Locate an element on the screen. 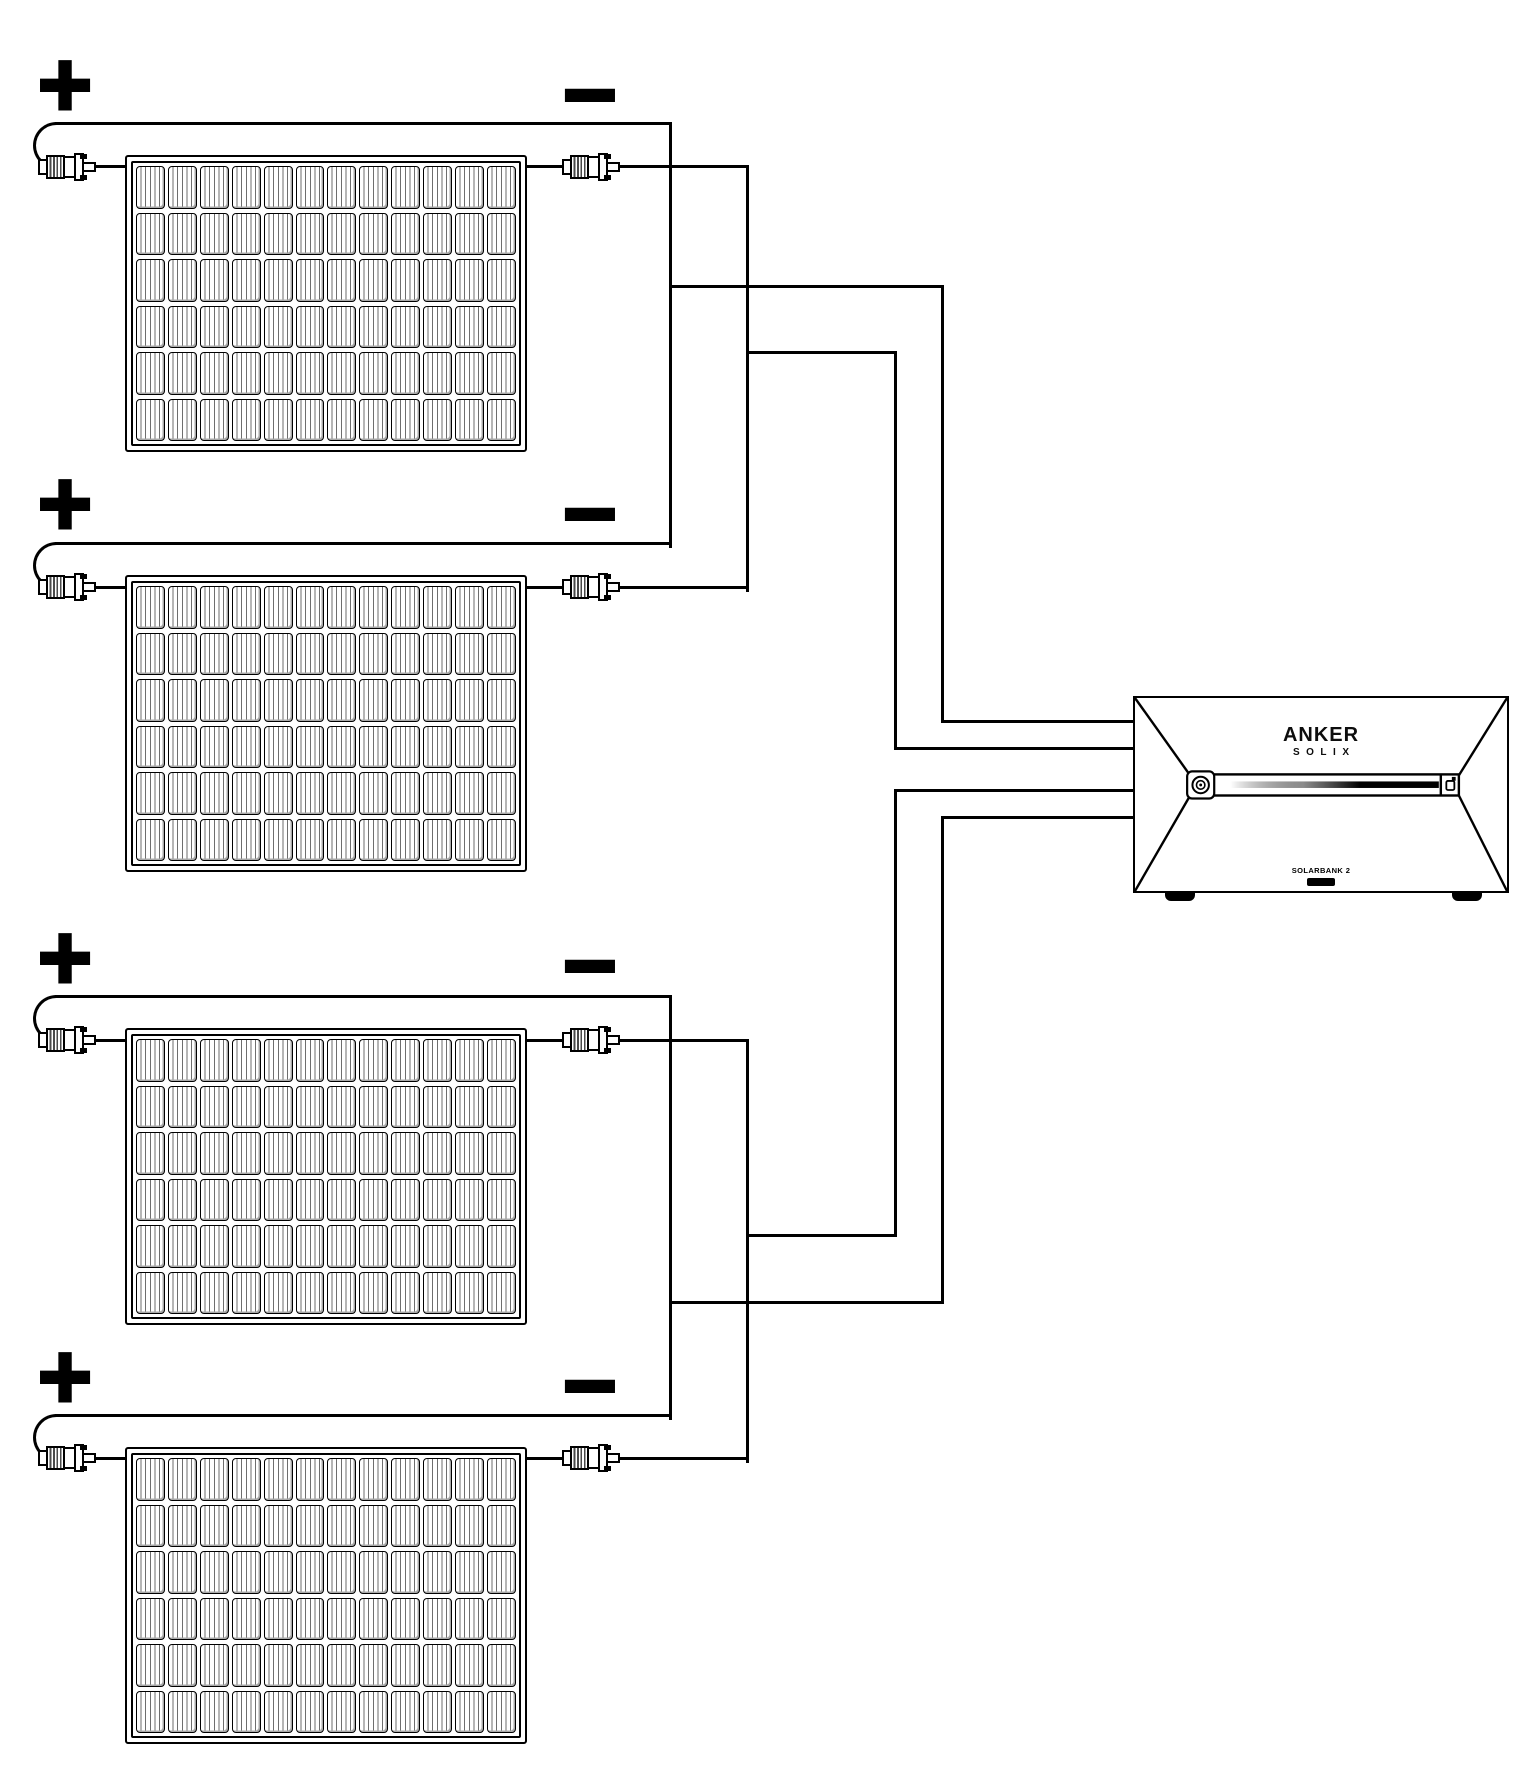 The width and height of the screenshot is (1539, 1768). lead-p1-right is located at coordinates (546, 166).